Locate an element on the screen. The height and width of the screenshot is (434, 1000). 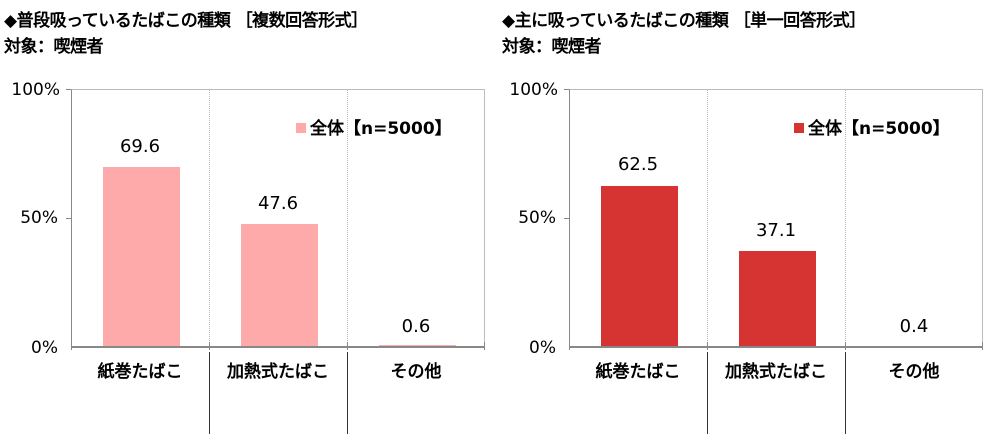
chart-title: ◆主に吸っているたばこの種類 ［単一回答形式］ is located at coordinates (684, 21).